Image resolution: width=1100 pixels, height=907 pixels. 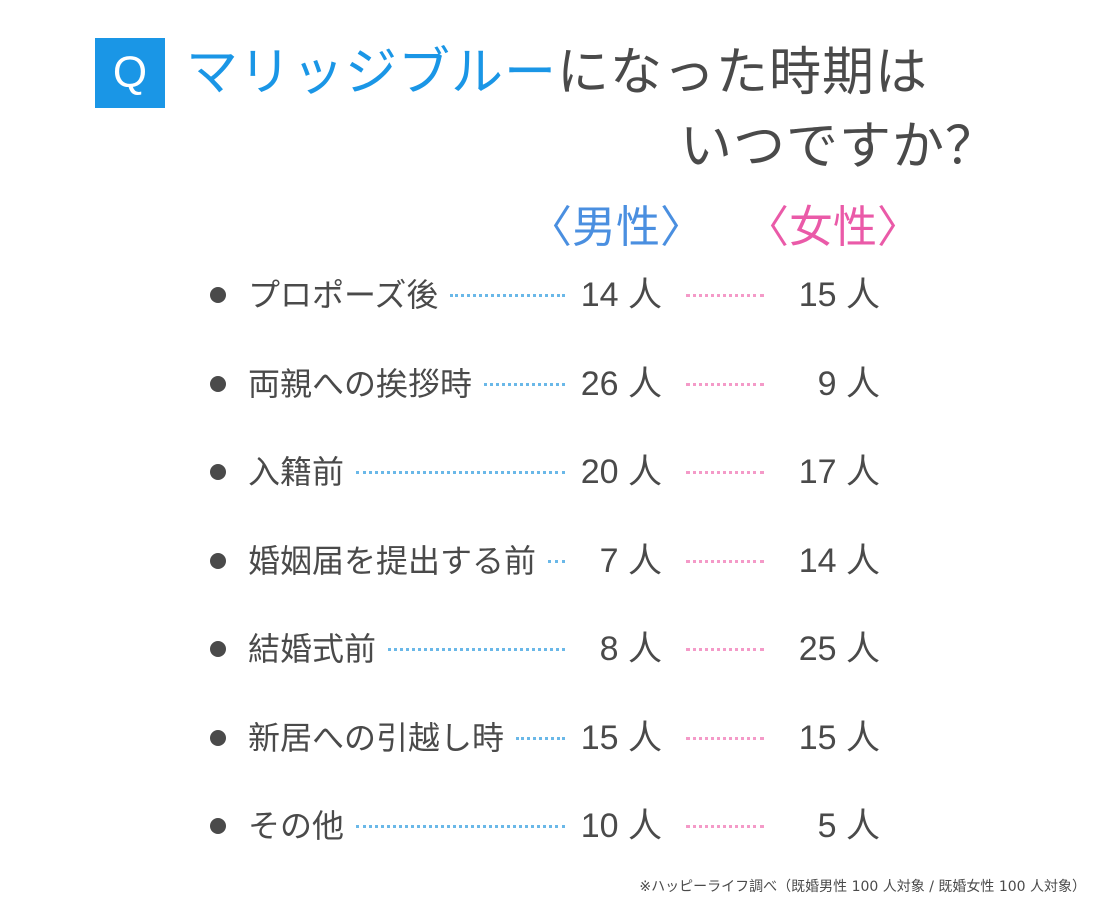 I want to click on male-value: 26 人, so click(x=621, y=383).